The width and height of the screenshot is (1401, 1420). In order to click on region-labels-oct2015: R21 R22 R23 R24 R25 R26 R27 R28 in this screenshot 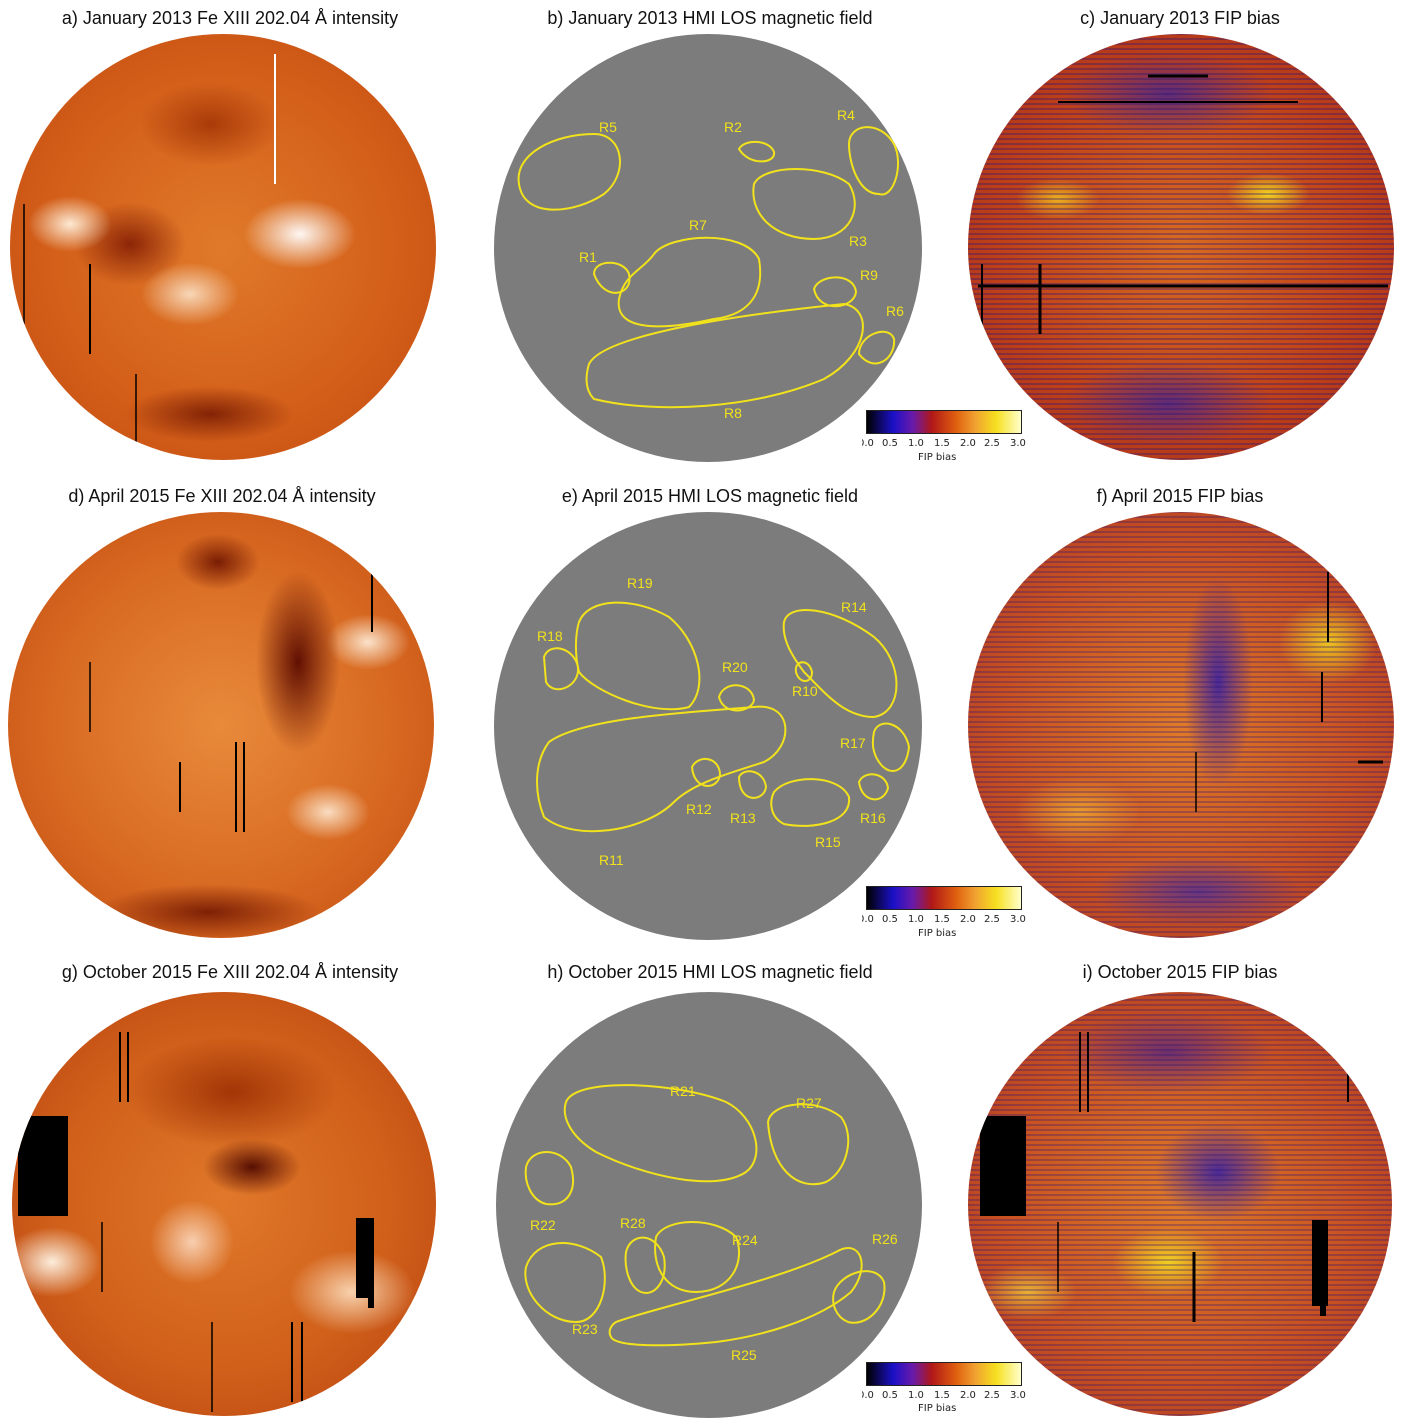, I will do `click(714, 1223)`.